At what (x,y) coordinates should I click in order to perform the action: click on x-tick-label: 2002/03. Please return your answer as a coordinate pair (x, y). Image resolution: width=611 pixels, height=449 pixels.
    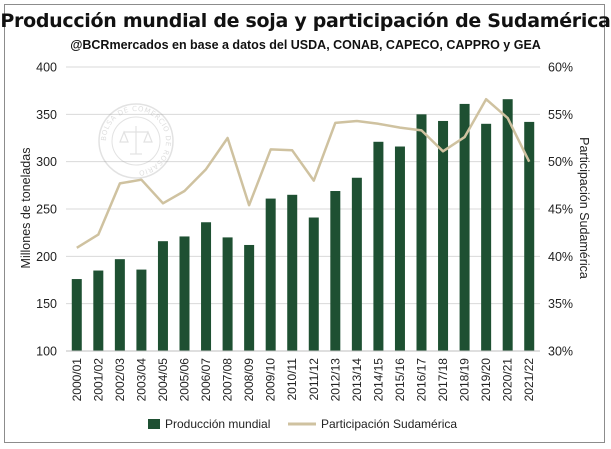
    Looking at the image, I should click on (120, 380).